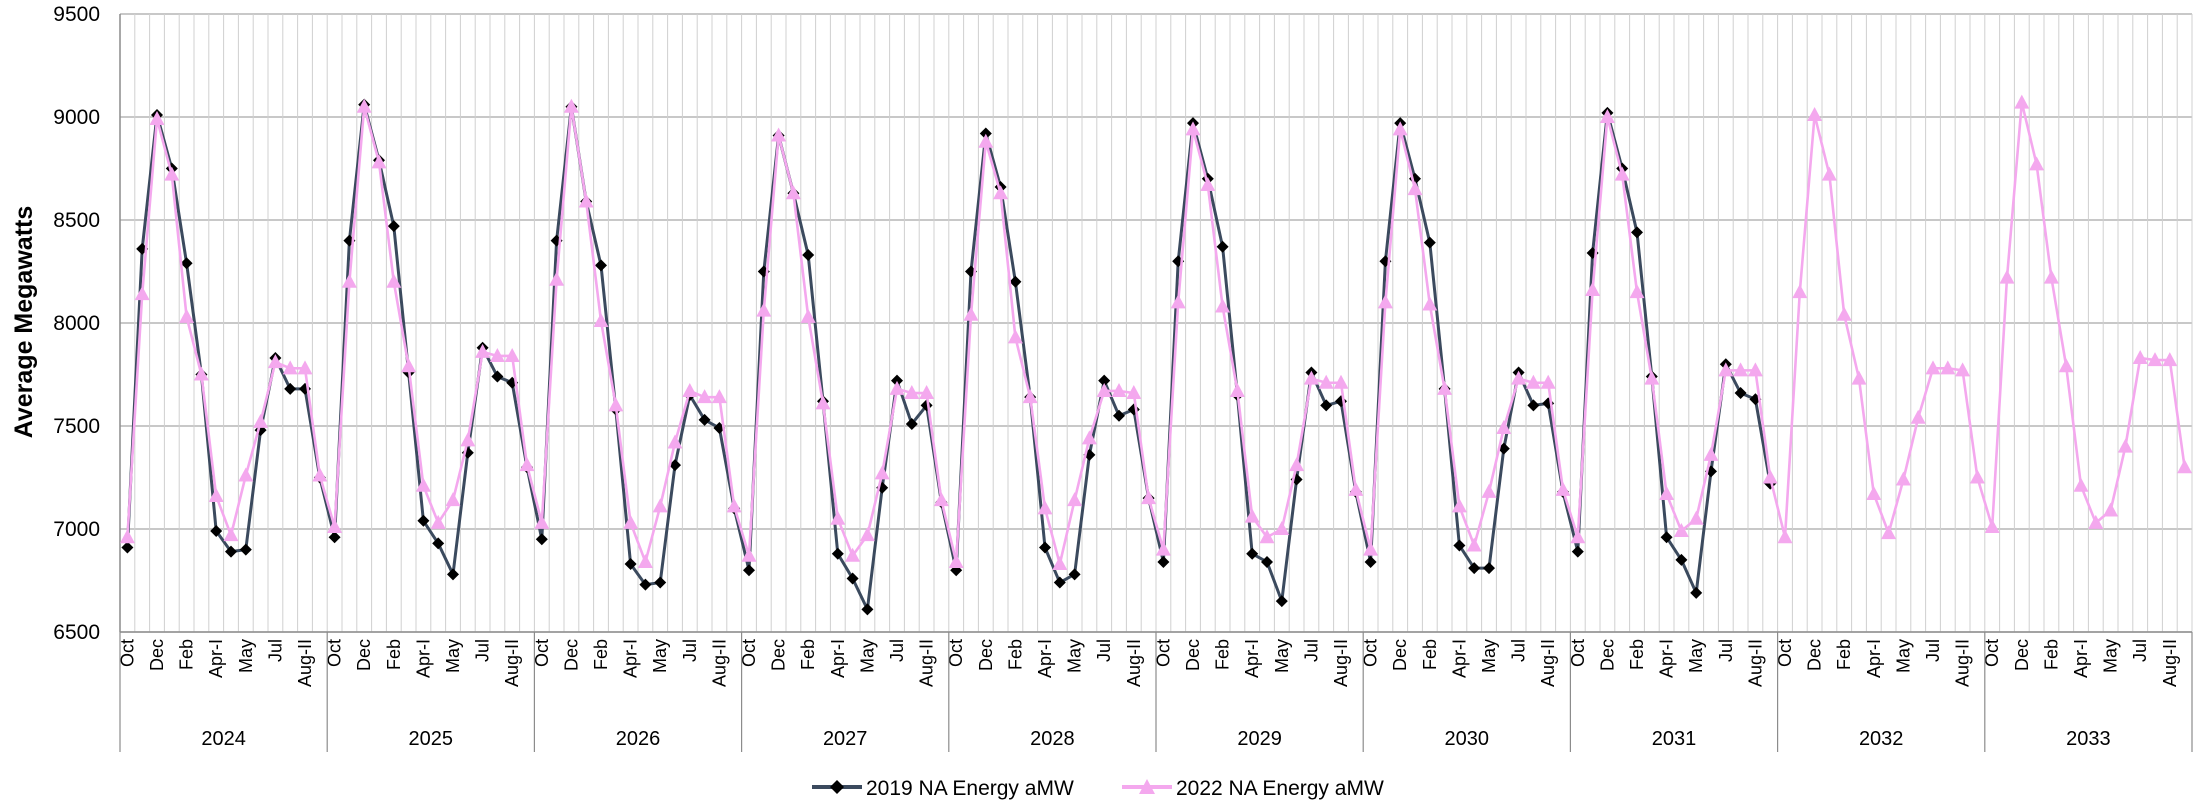  Describe the element at coordinates (1280, 788) in the screenshot. I see `legend-label-2022: 2022 NA Energy aMW` at that location.